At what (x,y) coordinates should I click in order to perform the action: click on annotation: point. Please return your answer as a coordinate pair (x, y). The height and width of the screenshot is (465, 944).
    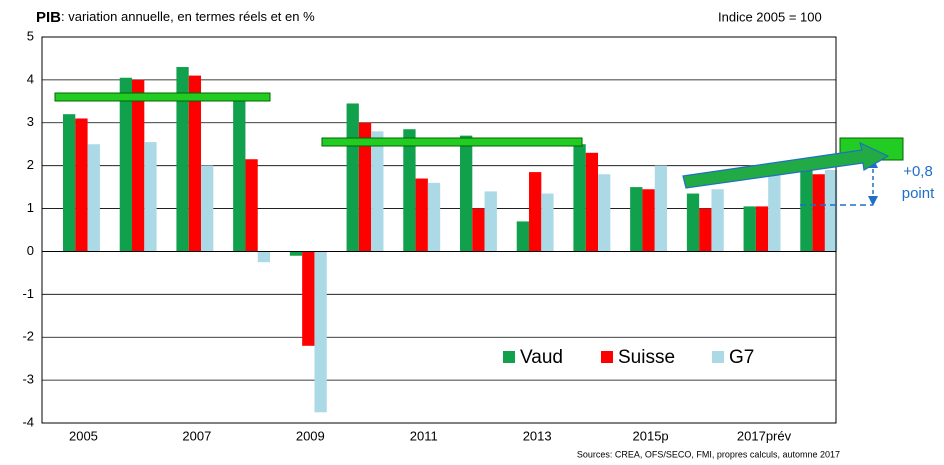
    Looking at the image, I should click on (918, 193).